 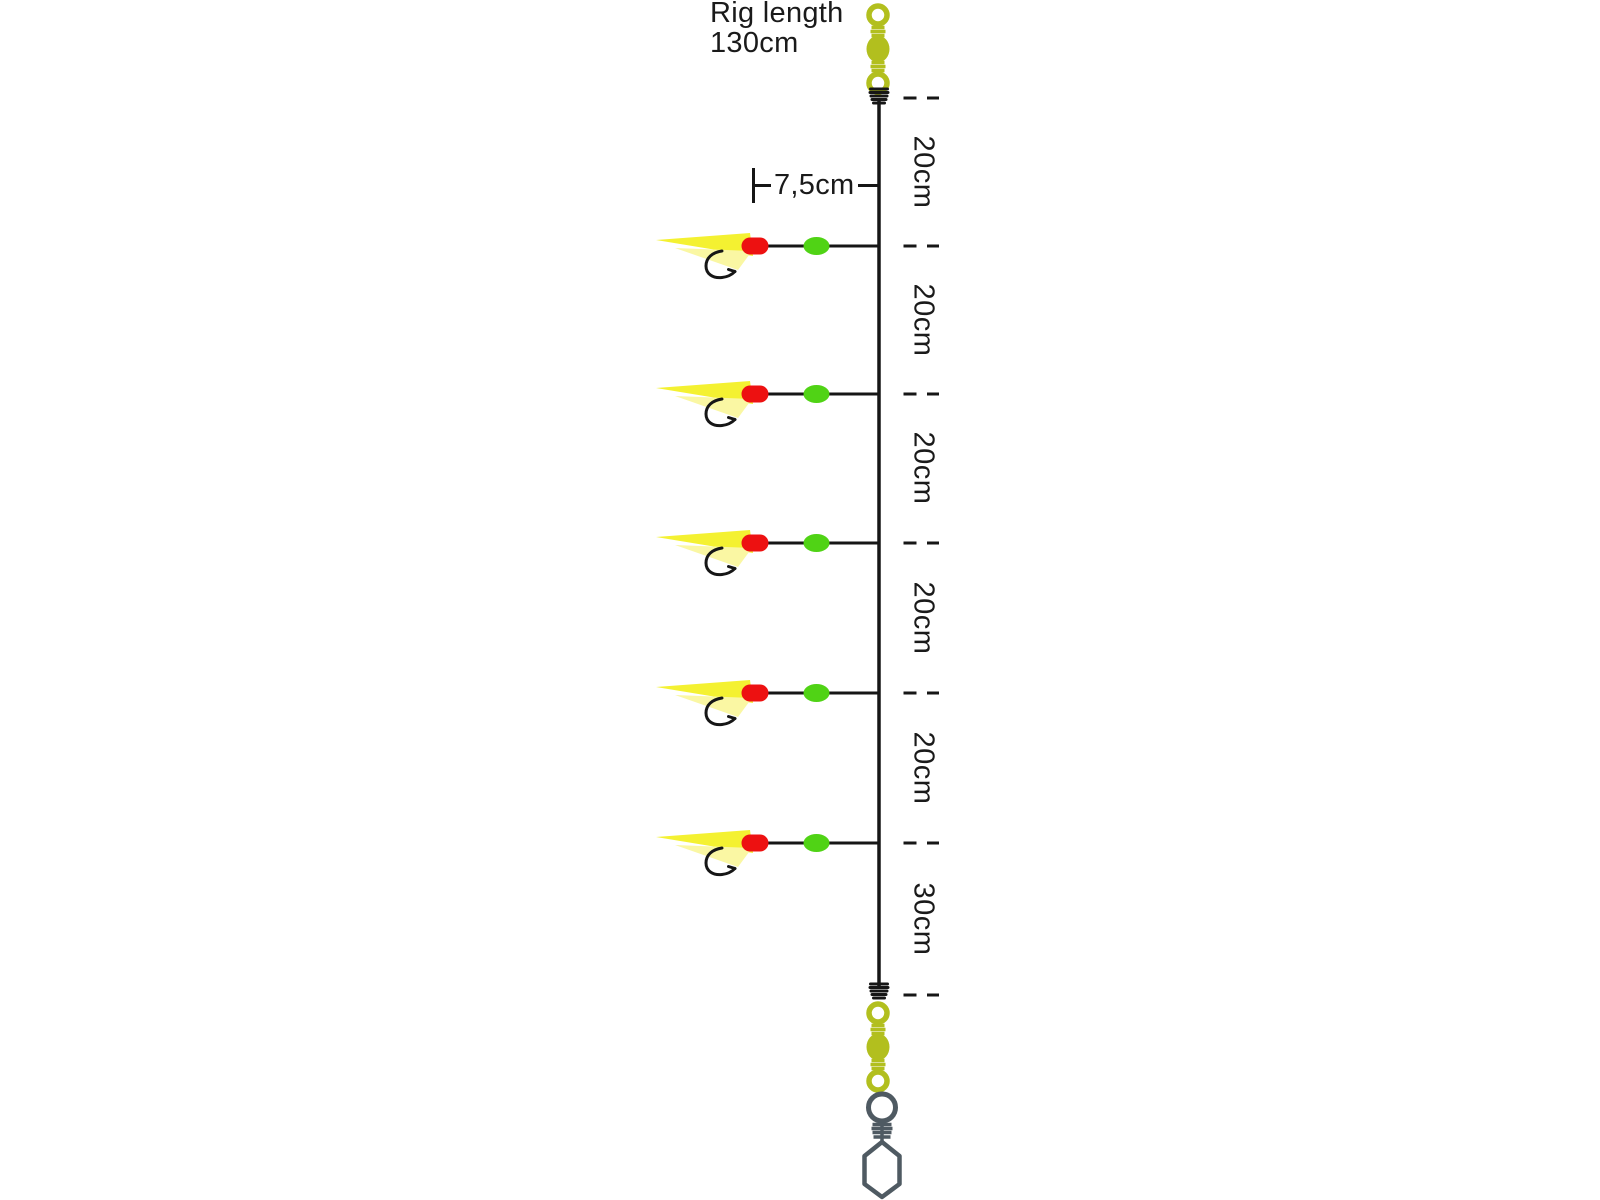 I want to click on top-barrel-swivel-icon, so click(x=878, y=49).